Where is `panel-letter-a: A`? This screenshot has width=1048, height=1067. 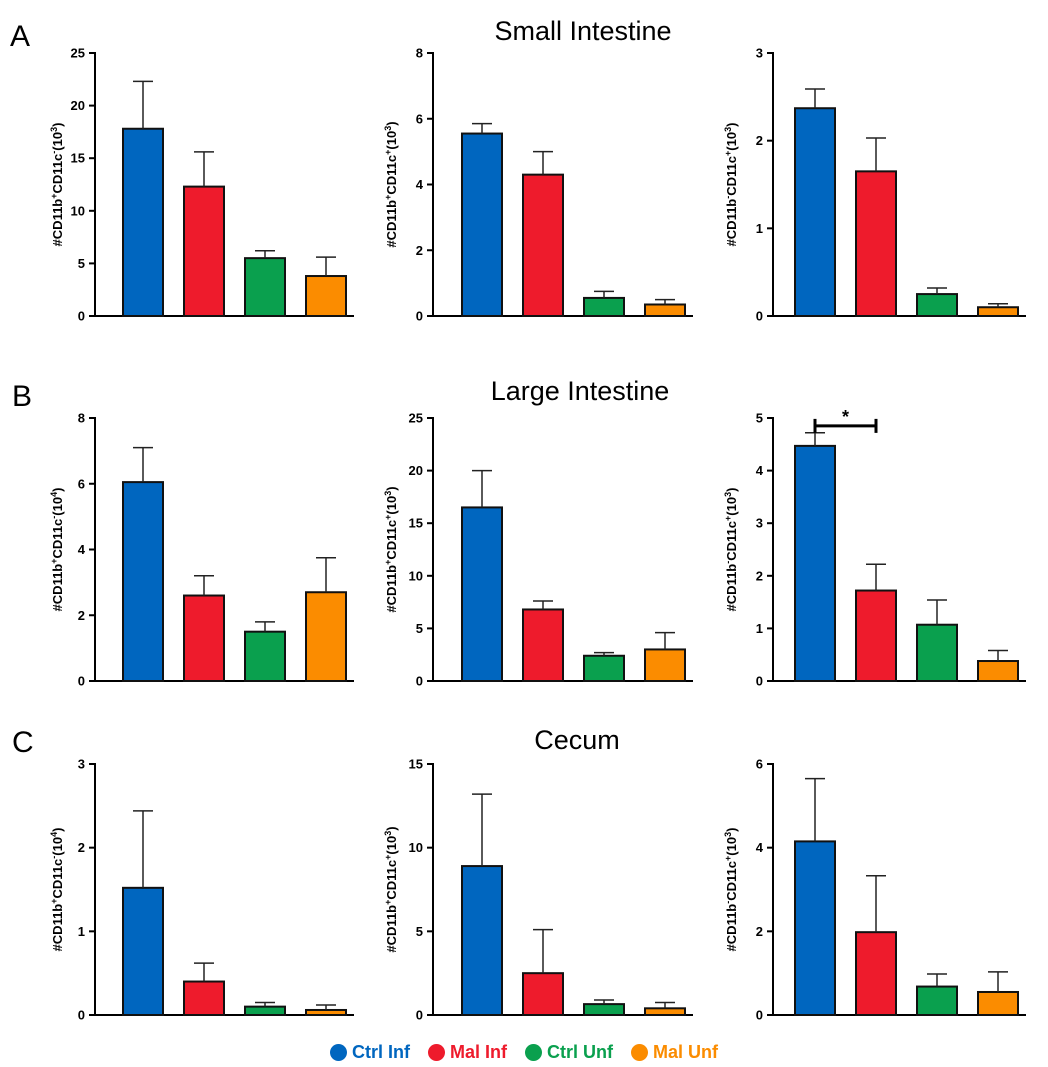
panel-letter-a: A is located at coordinates (20, 36).